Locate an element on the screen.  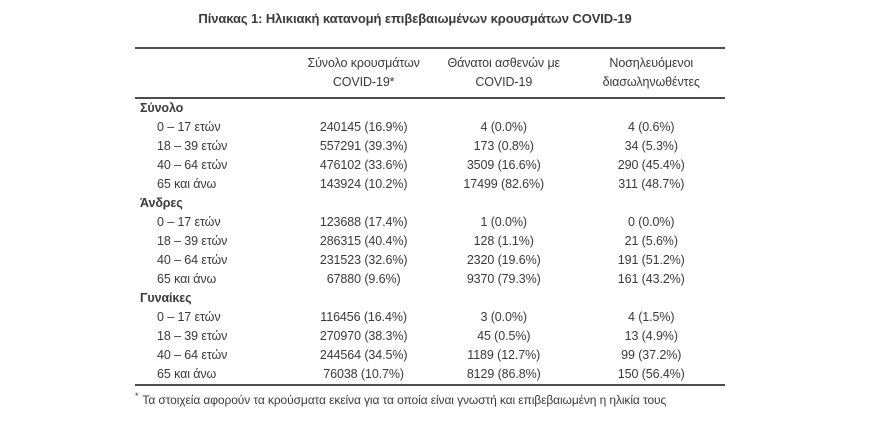
cases-cell: 476102 (33.6%) is located at coordinates (363, 165).